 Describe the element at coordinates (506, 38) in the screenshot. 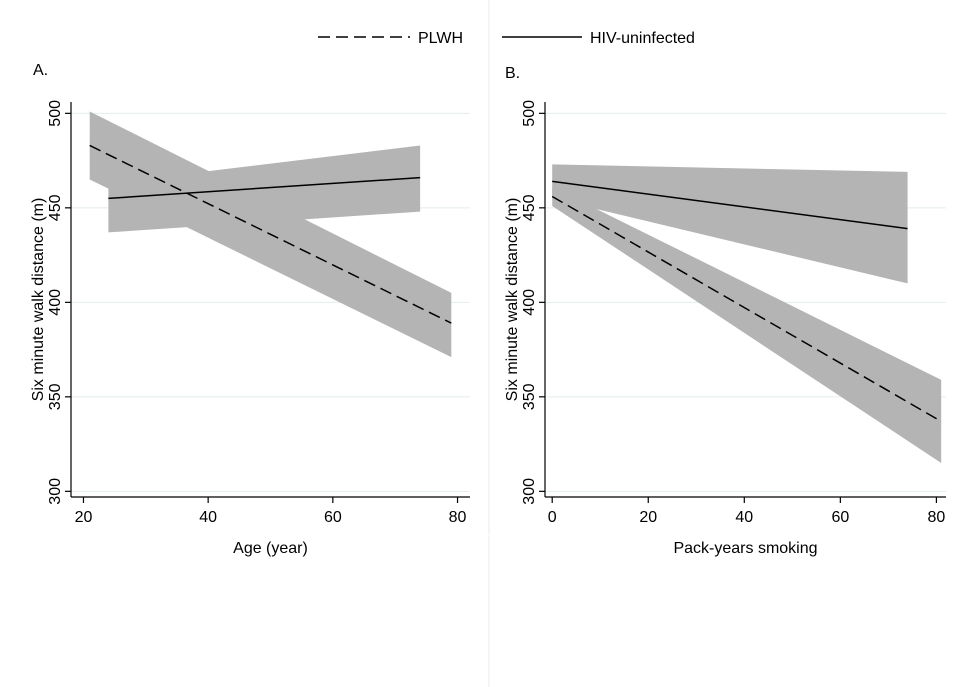

I see `legend: PLWH HIV-uninfected` at that location.